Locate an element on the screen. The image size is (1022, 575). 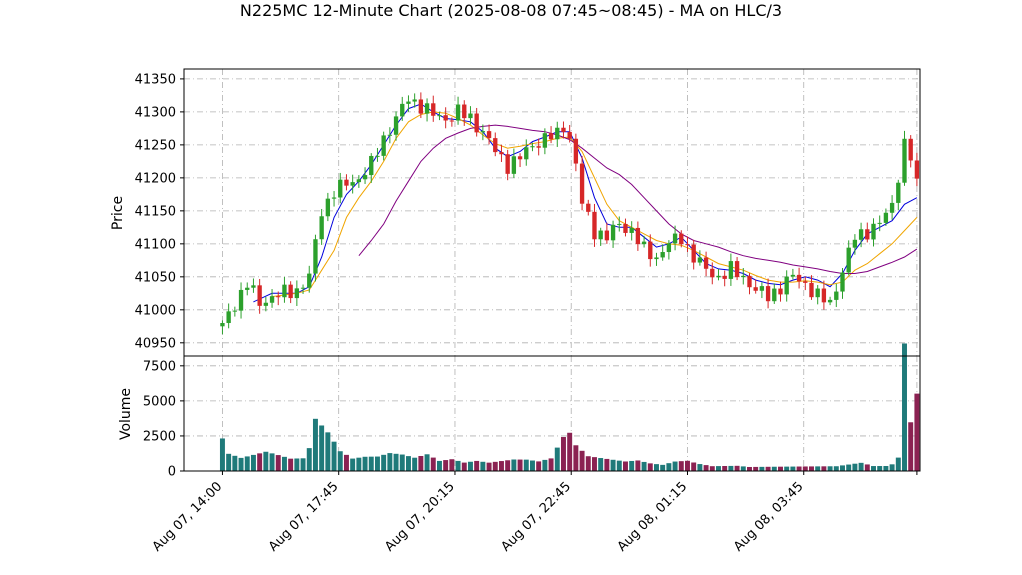
volume-tick-label: 2500 is located at coordinates (159, 436).